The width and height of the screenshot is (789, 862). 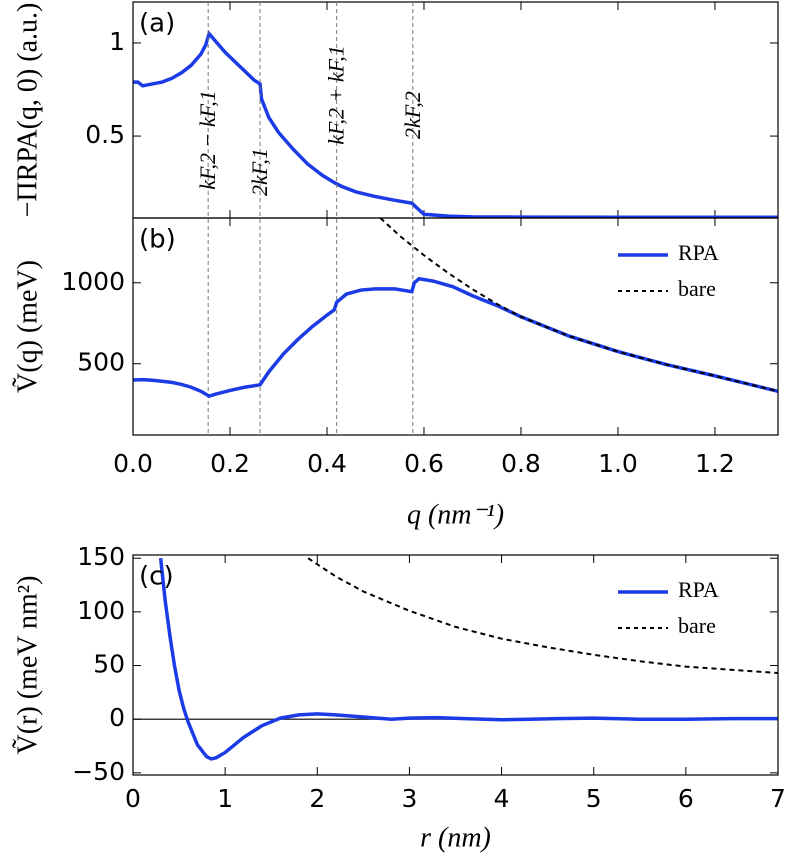 I want to click on x-tick-label: 0.6, so click(x=424, y=463).